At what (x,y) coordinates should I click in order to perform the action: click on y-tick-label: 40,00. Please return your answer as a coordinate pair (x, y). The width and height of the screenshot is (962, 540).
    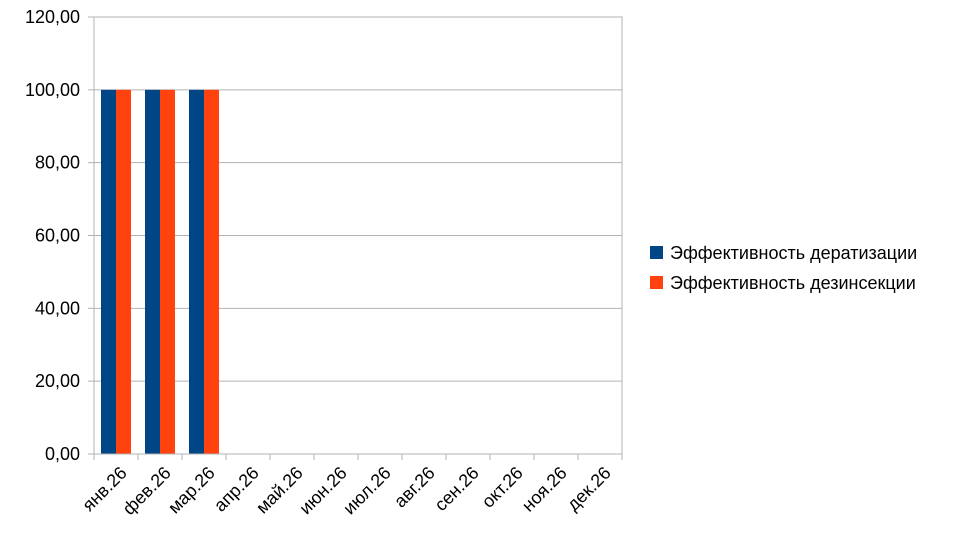
    Looking at the image, I should click on (57, 308).